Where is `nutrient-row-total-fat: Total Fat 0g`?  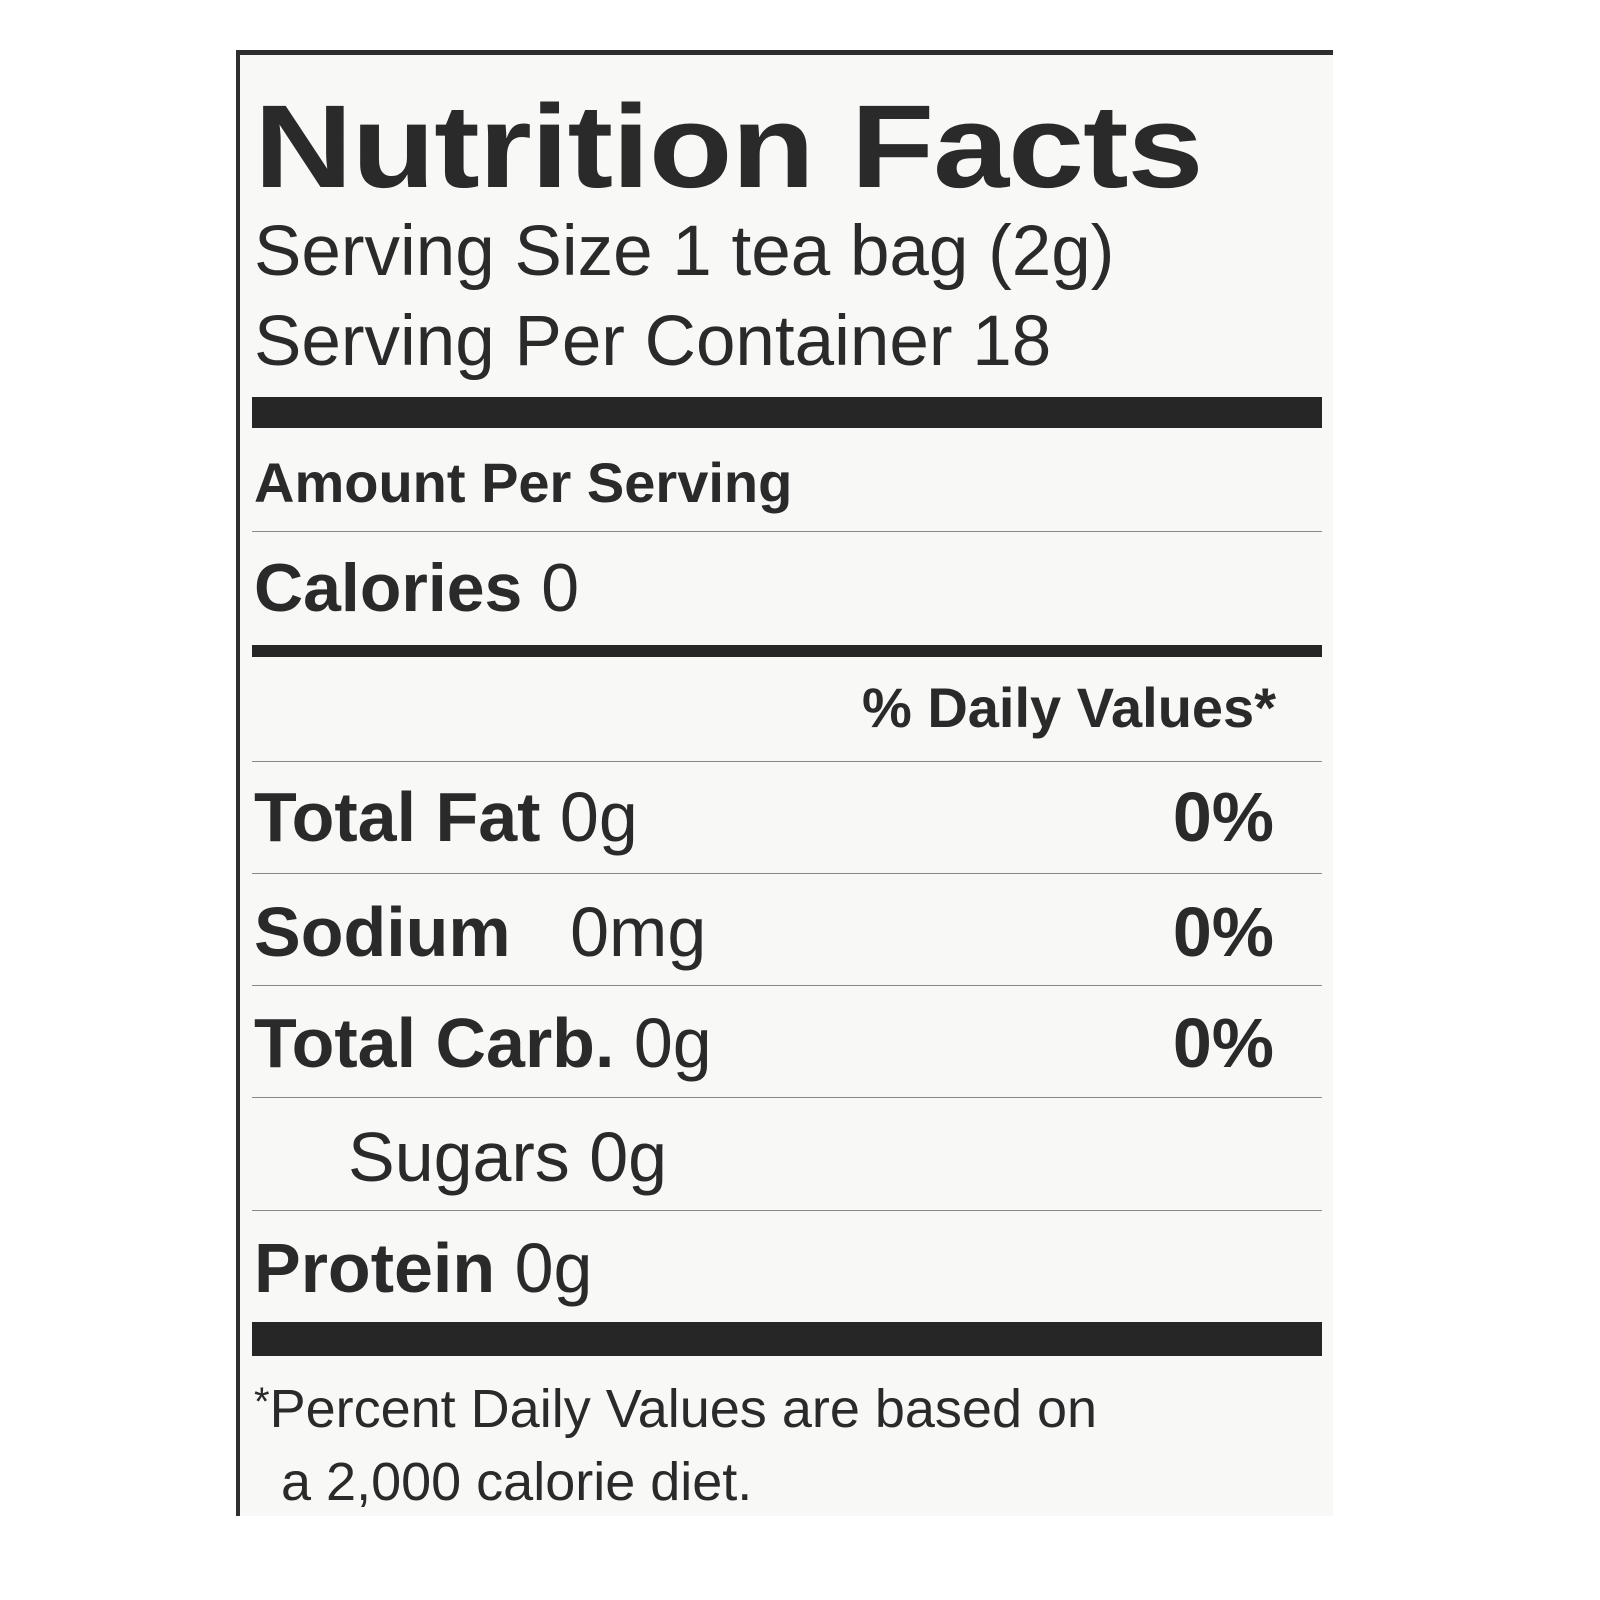
nutrient-row-total-fat: Total Fat 0g is located at coordinates (446, 817).